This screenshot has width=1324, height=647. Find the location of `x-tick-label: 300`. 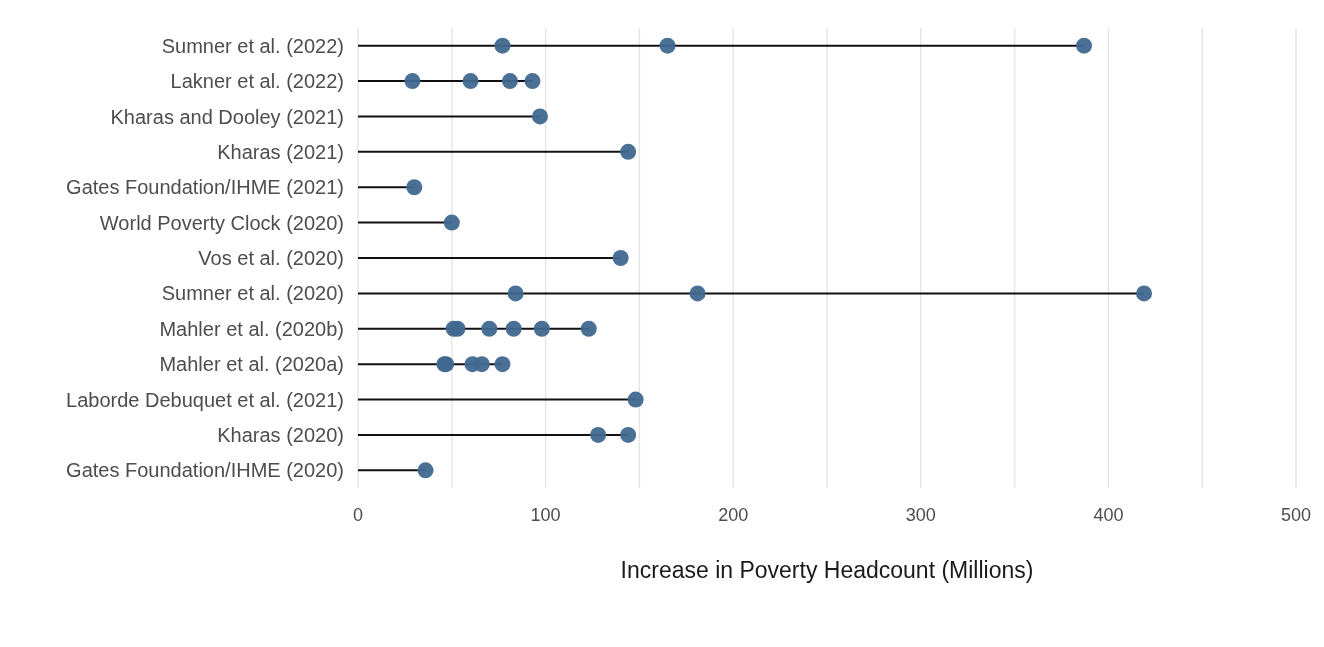

x-tick-label: 300 is located at coordinates (920, 514).